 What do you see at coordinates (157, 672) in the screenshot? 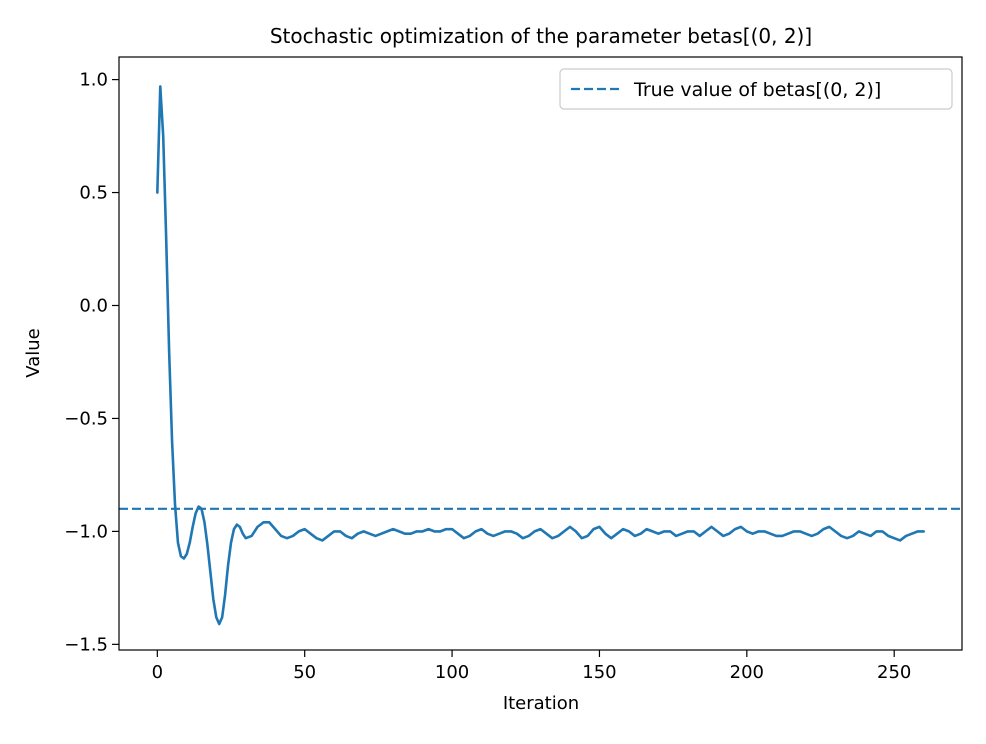
I see `x-tick-label: 0` at bounding box center [157, 672].